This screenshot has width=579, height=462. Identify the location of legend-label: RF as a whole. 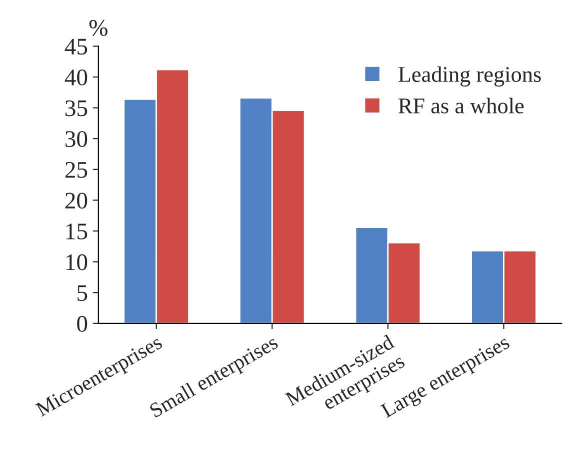
(461, 106).